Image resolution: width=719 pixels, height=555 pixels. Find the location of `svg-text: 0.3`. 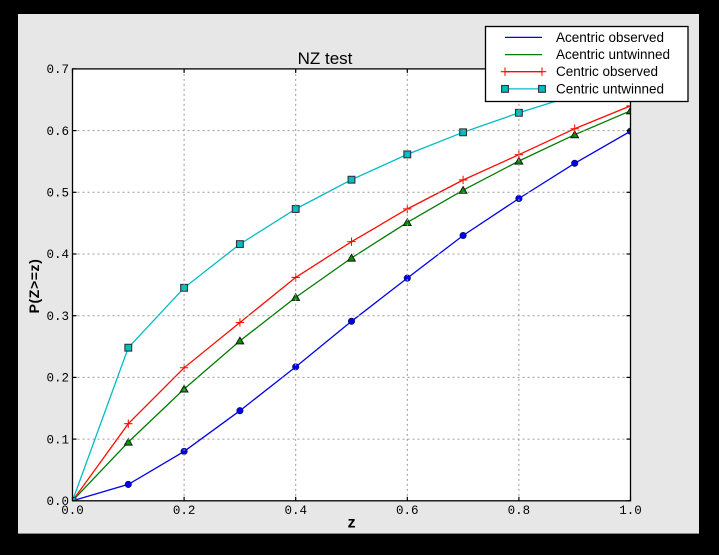

svg-text: 0.3 is located at coordinates (57, 317).